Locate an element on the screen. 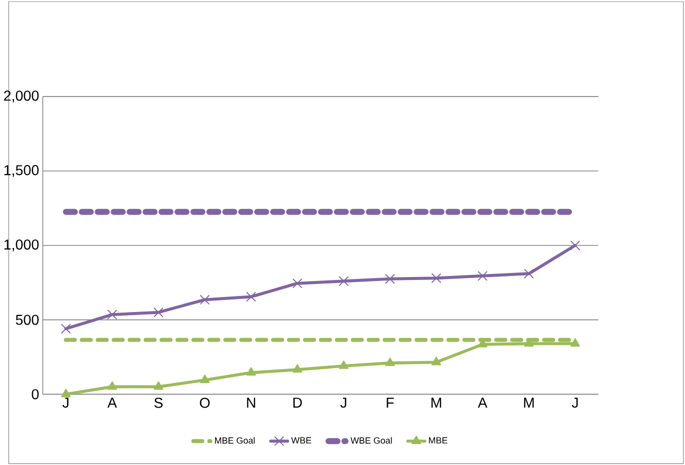  x-tick-label: F is located at coordinates (390, 403).